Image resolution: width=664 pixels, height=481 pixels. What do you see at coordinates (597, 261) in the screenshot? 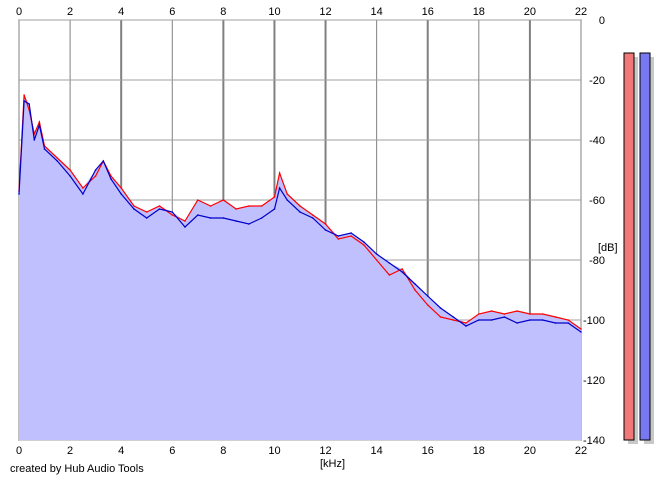
I see `y-tick-label: -80` at bounding box center [597, 261].